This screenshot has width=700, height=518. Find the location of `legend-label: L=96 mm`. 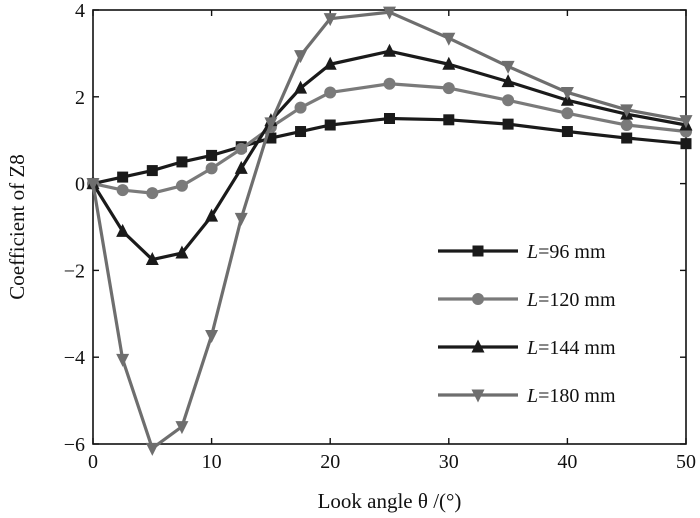

legend-label: L=96 mm is located at coordinates (566, 252).